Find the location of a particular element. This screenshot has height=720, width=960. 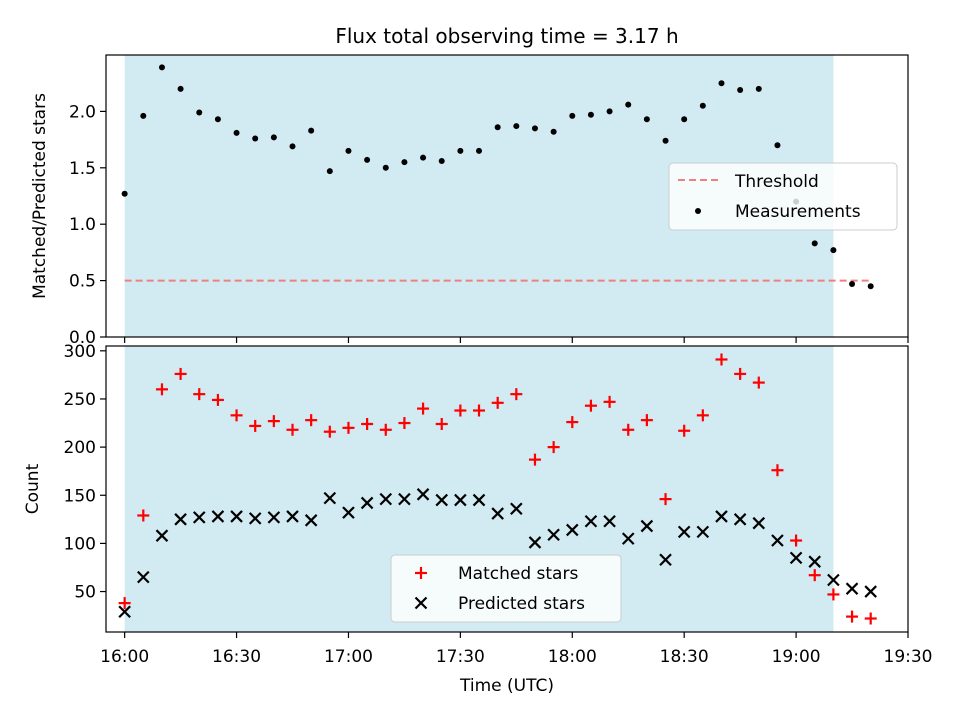

legend-predicted-label: Predicted stars is located at coordinates (521, 604).